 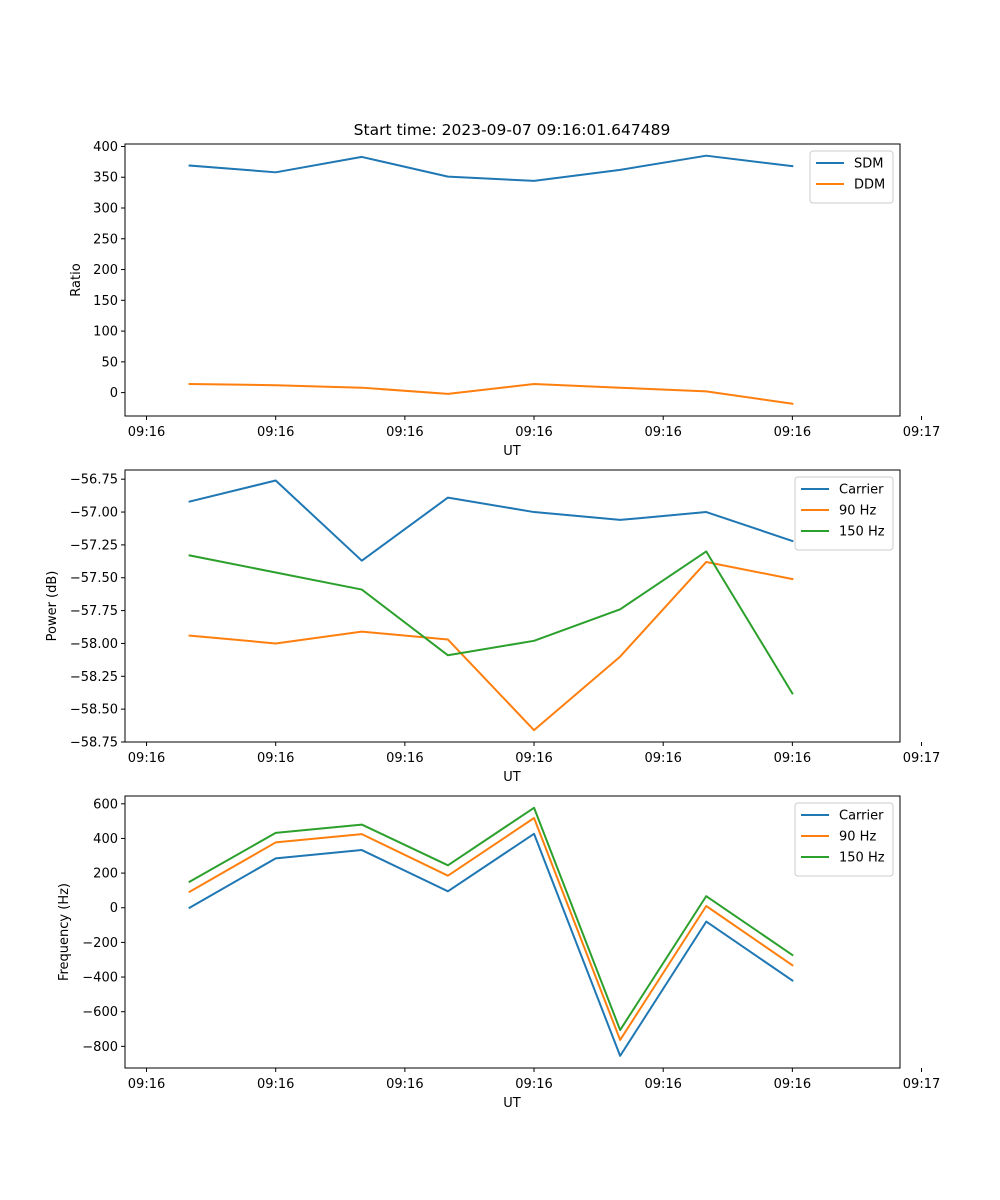 I want to click on y-axis-label: Frequency (Hz), so click(x=64, y=932).